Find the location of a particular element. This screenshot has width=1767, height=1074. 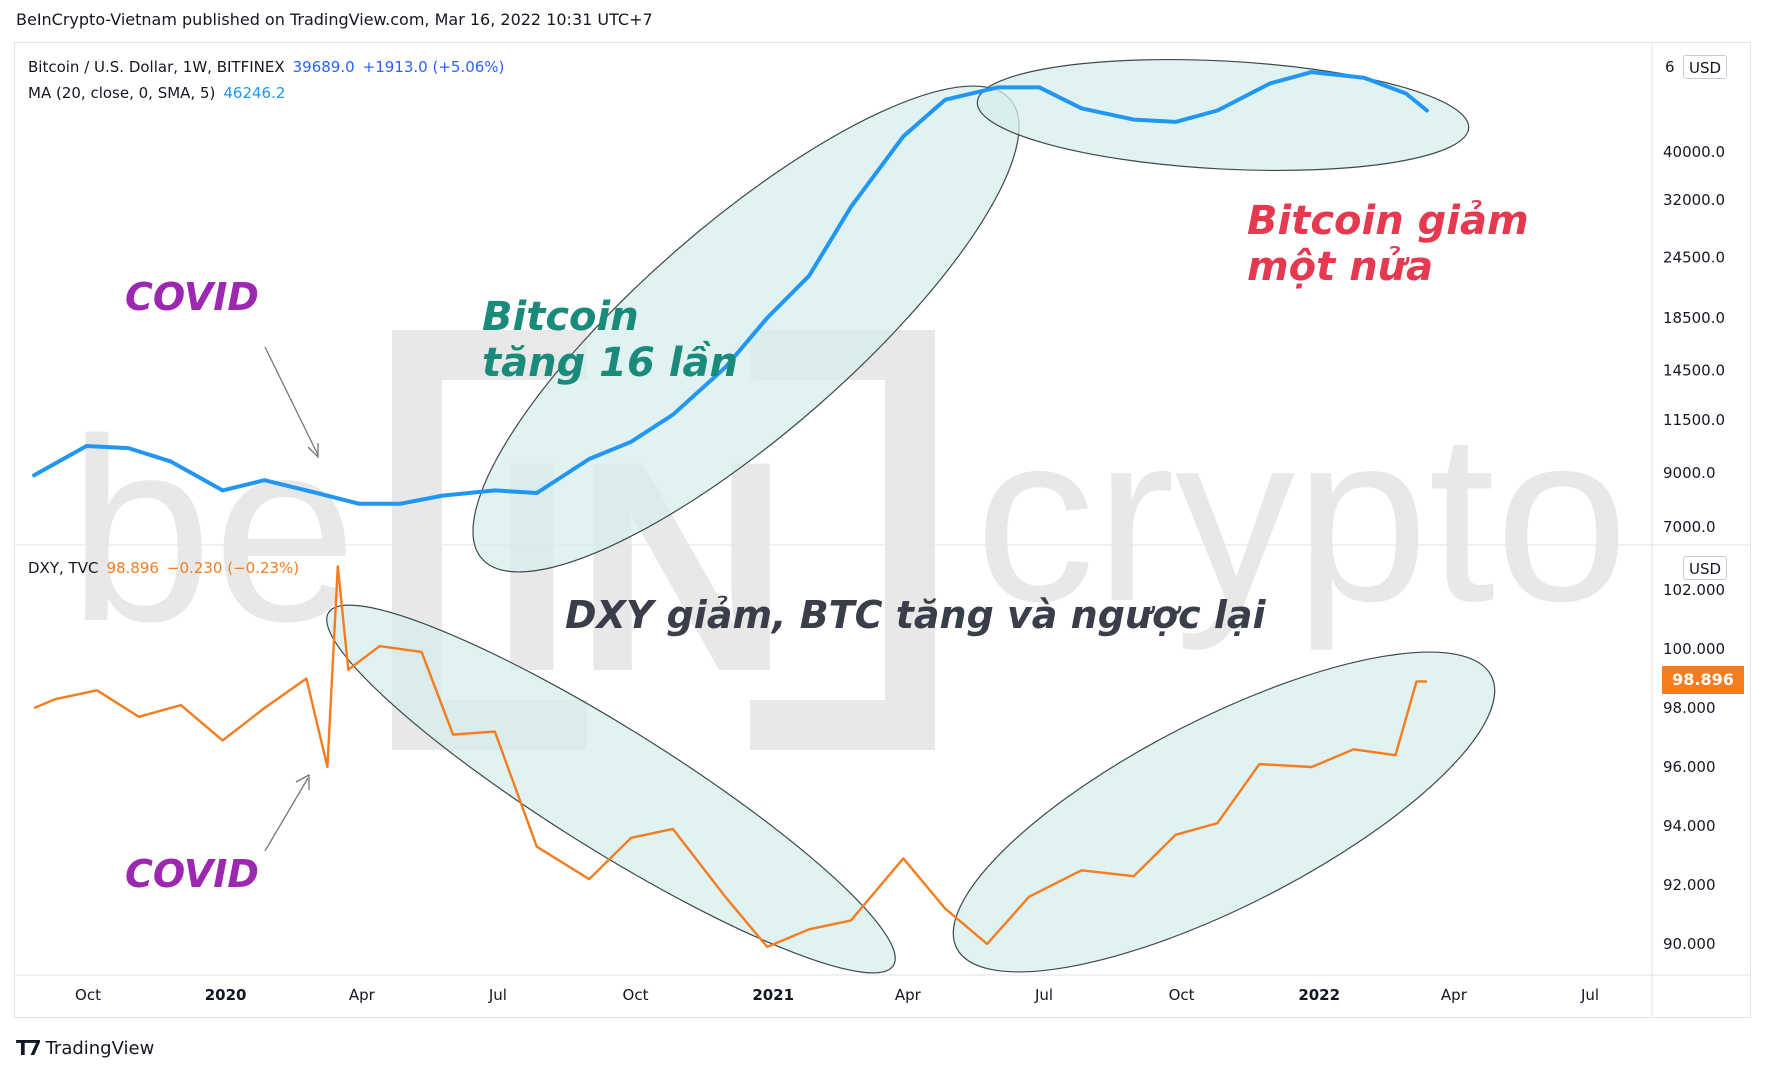

btc-y-tick-label: 14500.0 is located at coordinates (1694, 370).